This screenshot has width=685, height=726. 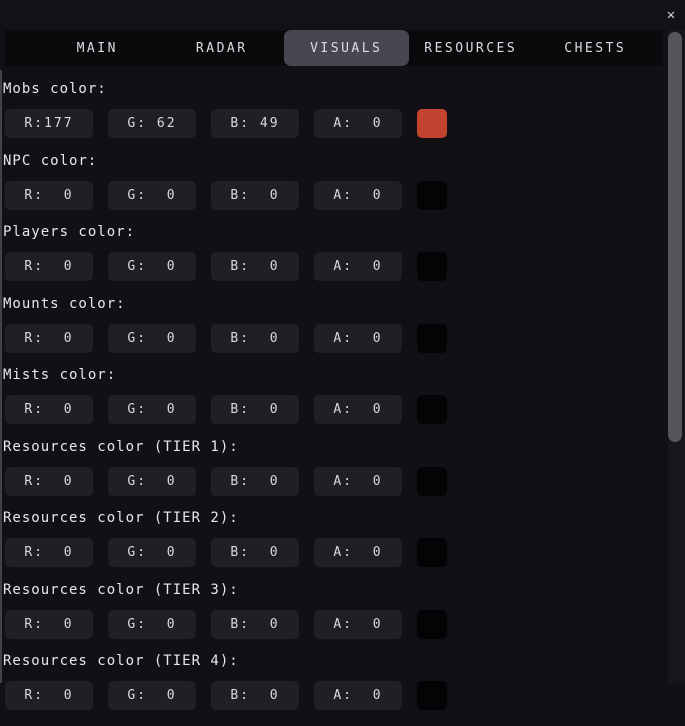 What do you see at coordinates (64, 303) in the screenshot?
I see `color-section-label: Mounts color:` at bounding box center [64, 303].